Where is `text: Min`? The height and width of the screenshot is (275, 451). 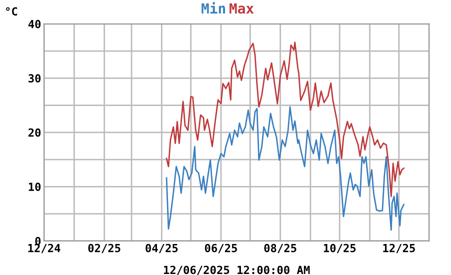
text: Min is located at coordinates (214, 8).